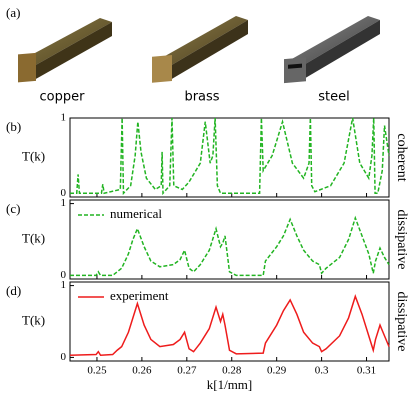 The width and height of the screenshot is (415, 400). I want to click on sample-label: steel, so click(333, 97).